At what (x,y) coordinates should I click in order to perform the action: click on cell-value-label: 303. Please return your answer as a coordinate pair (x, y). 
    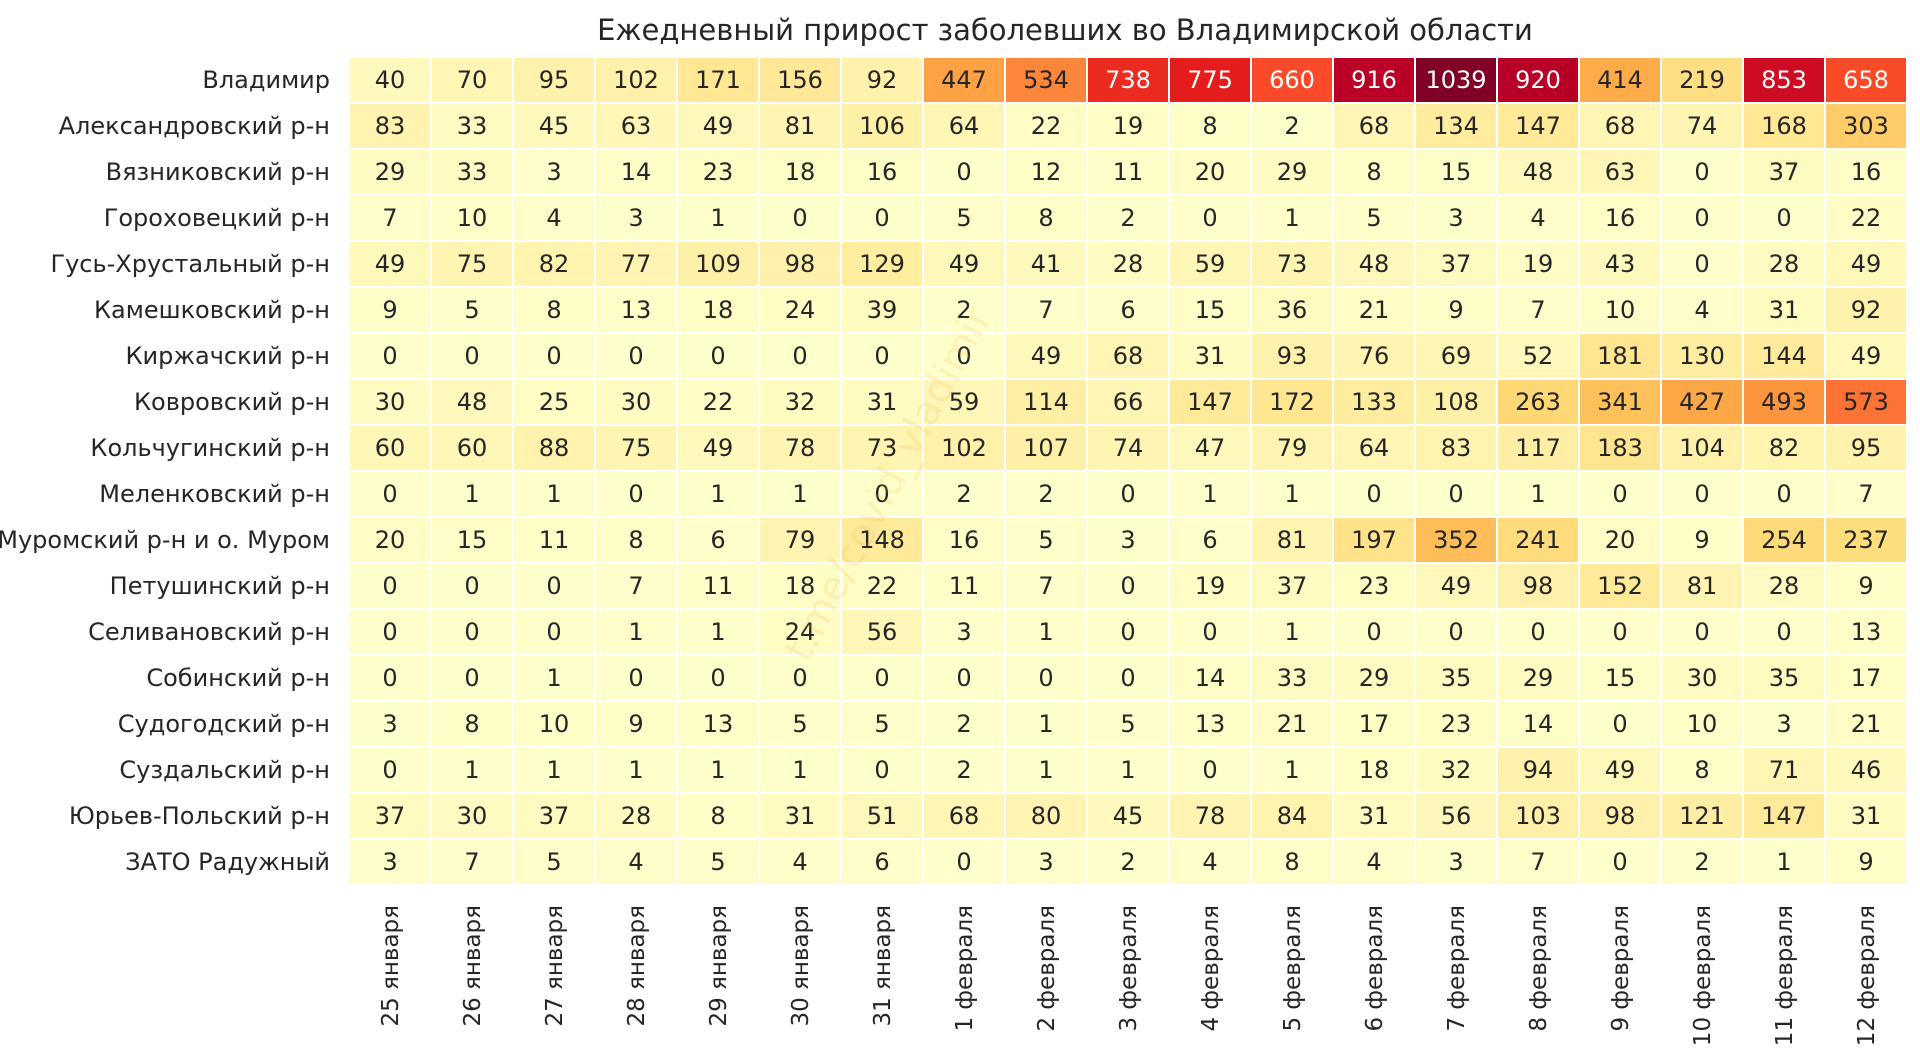
    Looking at the image, I should click on (1866, 126).